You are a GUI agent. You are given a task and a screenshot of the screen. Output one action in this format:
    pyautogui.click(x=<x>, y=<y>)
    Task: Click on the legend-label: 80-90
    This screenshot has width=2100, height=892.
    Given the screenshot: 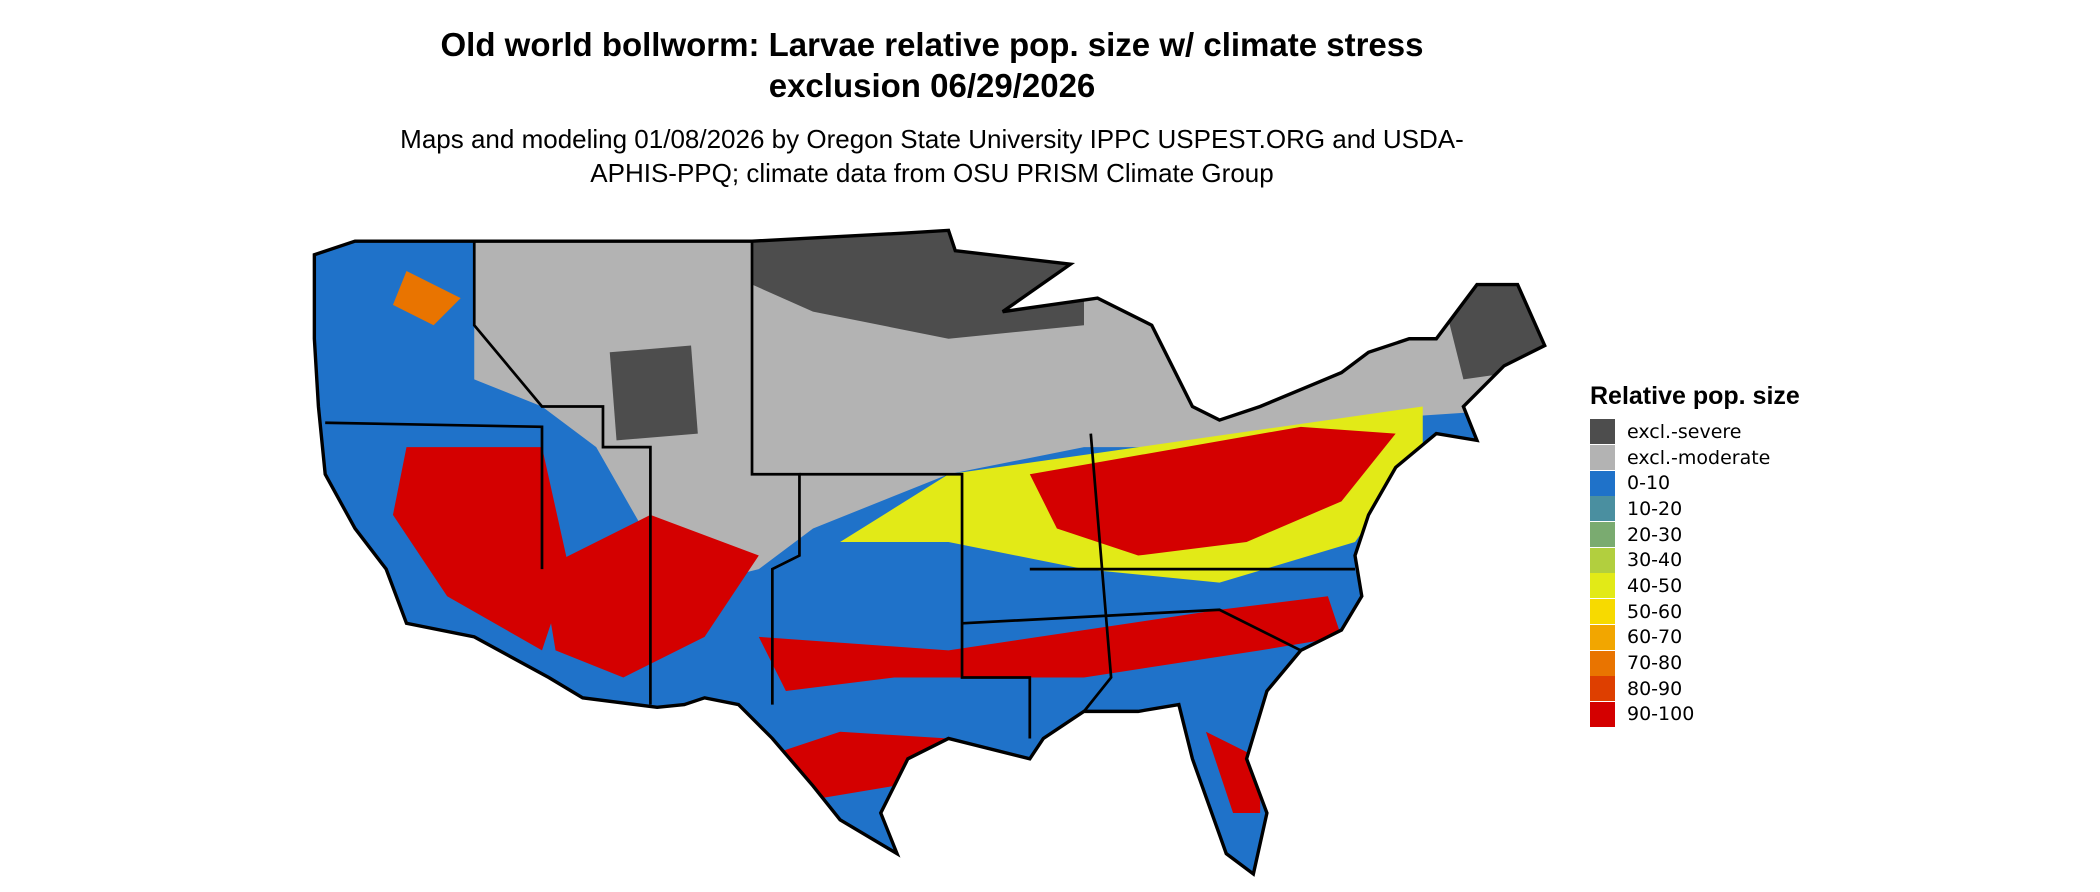 What is the action you would take?
    pyautogui.click(x=1655, y=688)
    